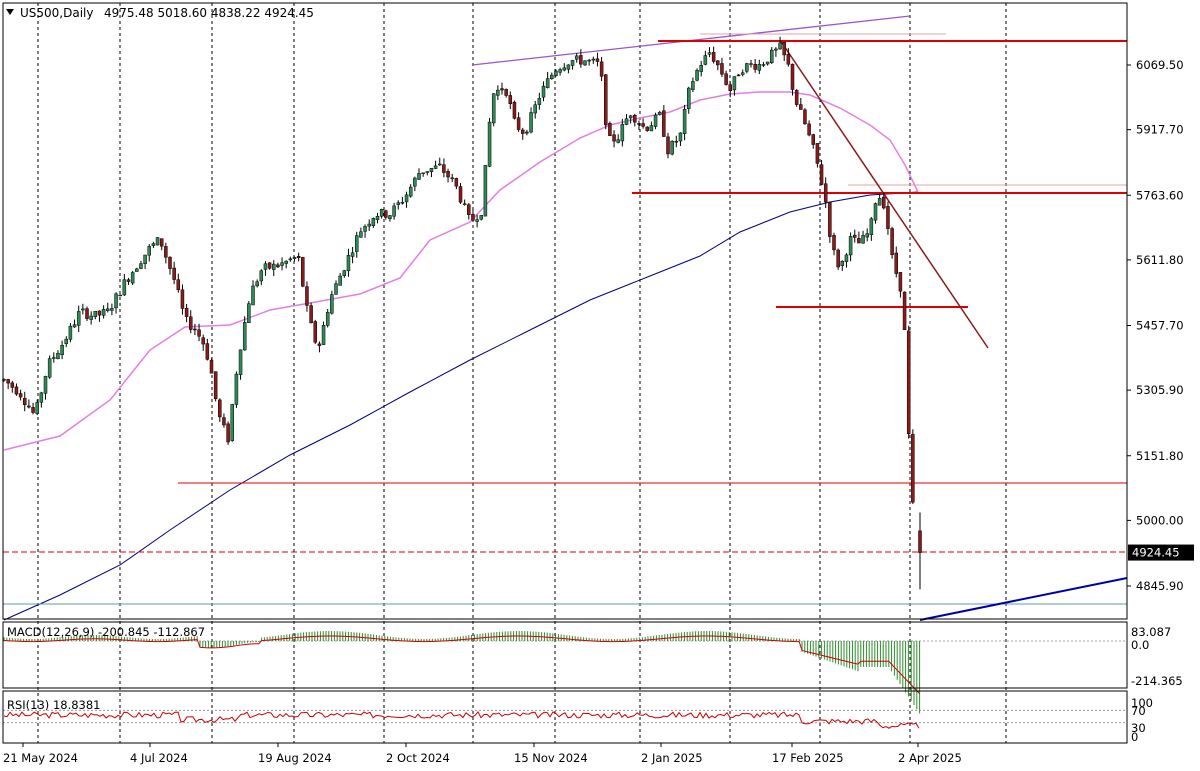  I want to click on rsi-tick-label: 0, so click(1134, 737).